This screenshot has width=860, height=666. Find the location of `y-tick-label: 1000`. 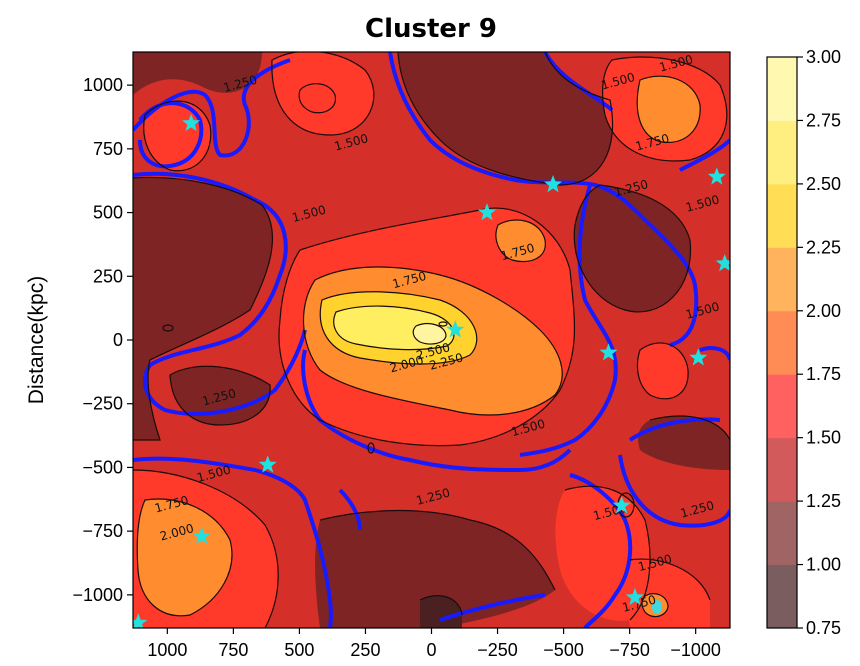

y-tick-label: 1000 is located at coordinates (103, 85).